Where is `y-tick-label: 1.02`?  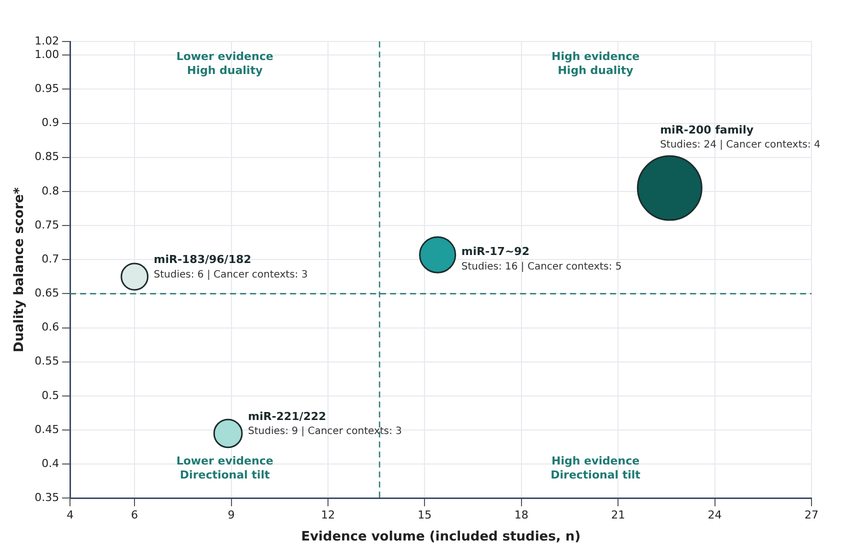 y-tick-label: 1.02 is located at coordinates (47, 41).